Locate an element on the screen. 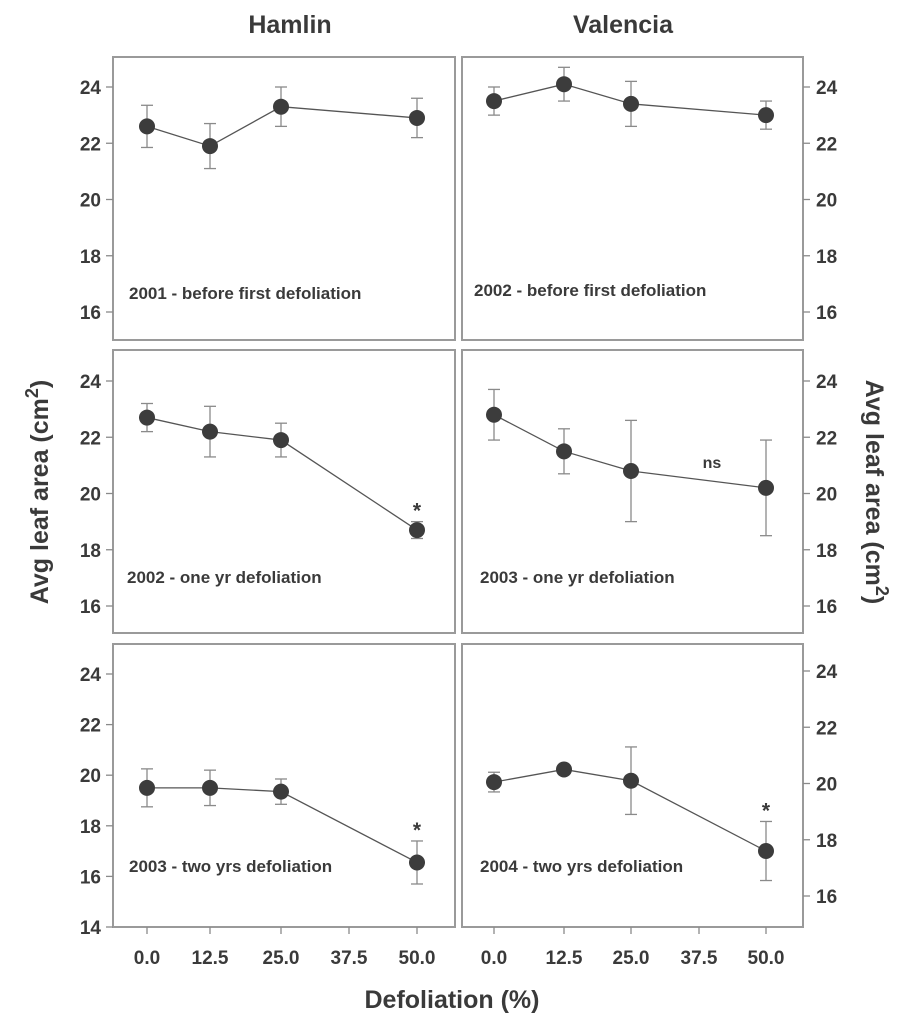  panel-4: 16 18 20 22 24 ns 2003 - one yr defoliation is located at coordinates (649, 491).